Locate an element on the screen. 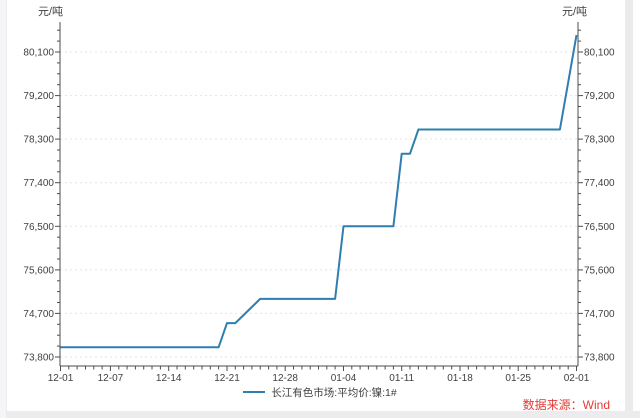 This screenshot has width=640, height=418. y-tick-label-right: 76,500 is located at coordinates (599, 227).